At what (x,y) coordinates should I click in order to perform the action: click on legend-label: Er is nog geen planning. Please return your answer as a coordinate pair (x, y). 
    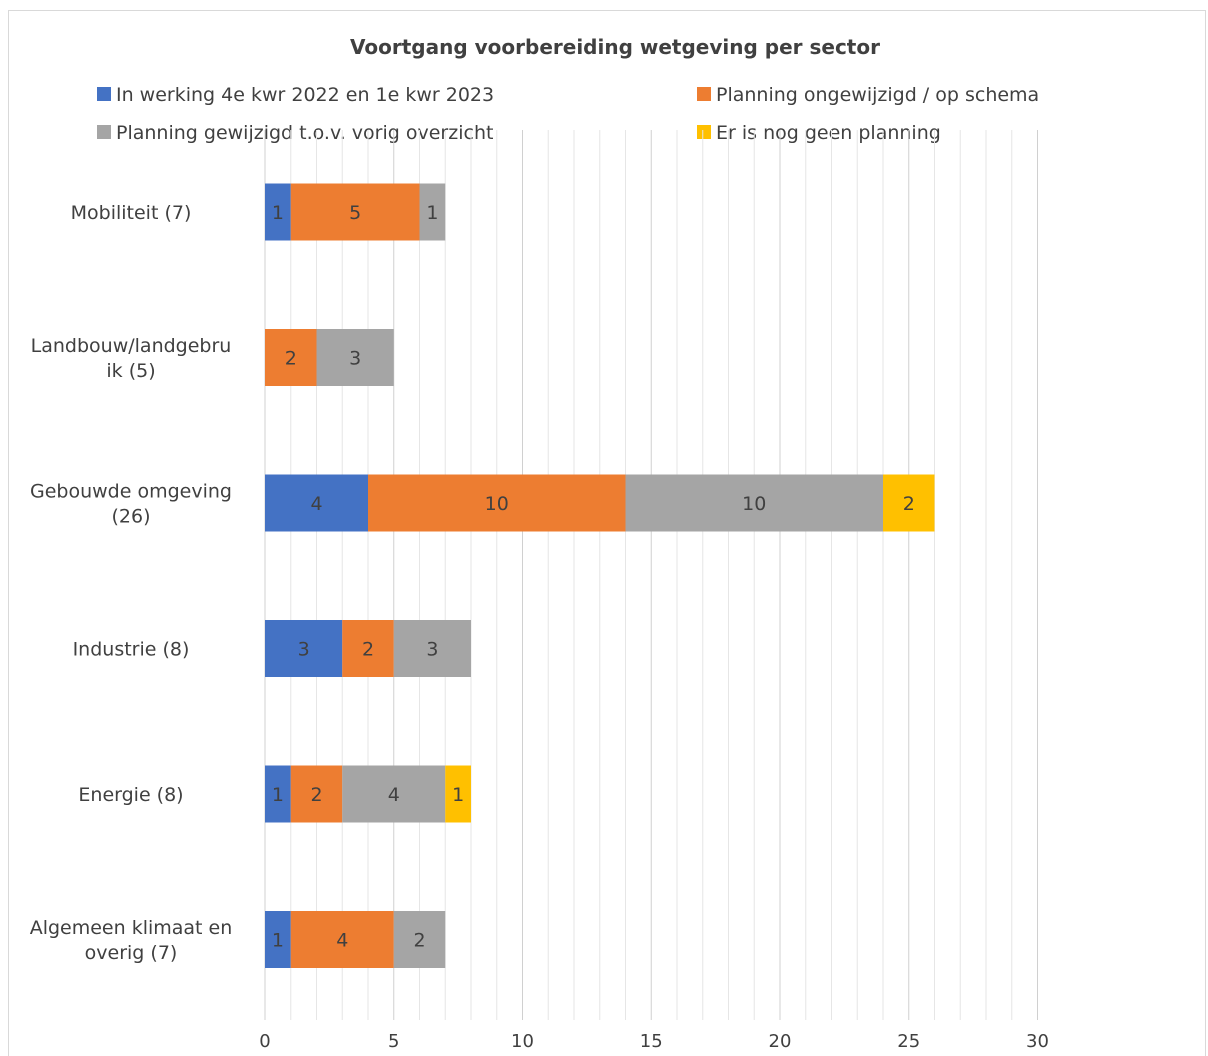
    Looking at the image, I should click on (828, 133).